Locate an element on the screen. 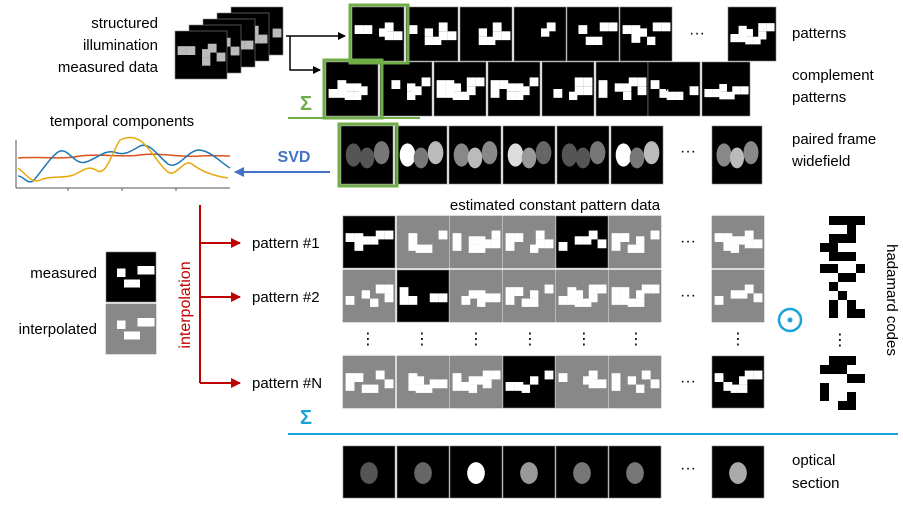 This screenshot has width=903, height=506. est2-tile-last is located at coordinates (738, 296).